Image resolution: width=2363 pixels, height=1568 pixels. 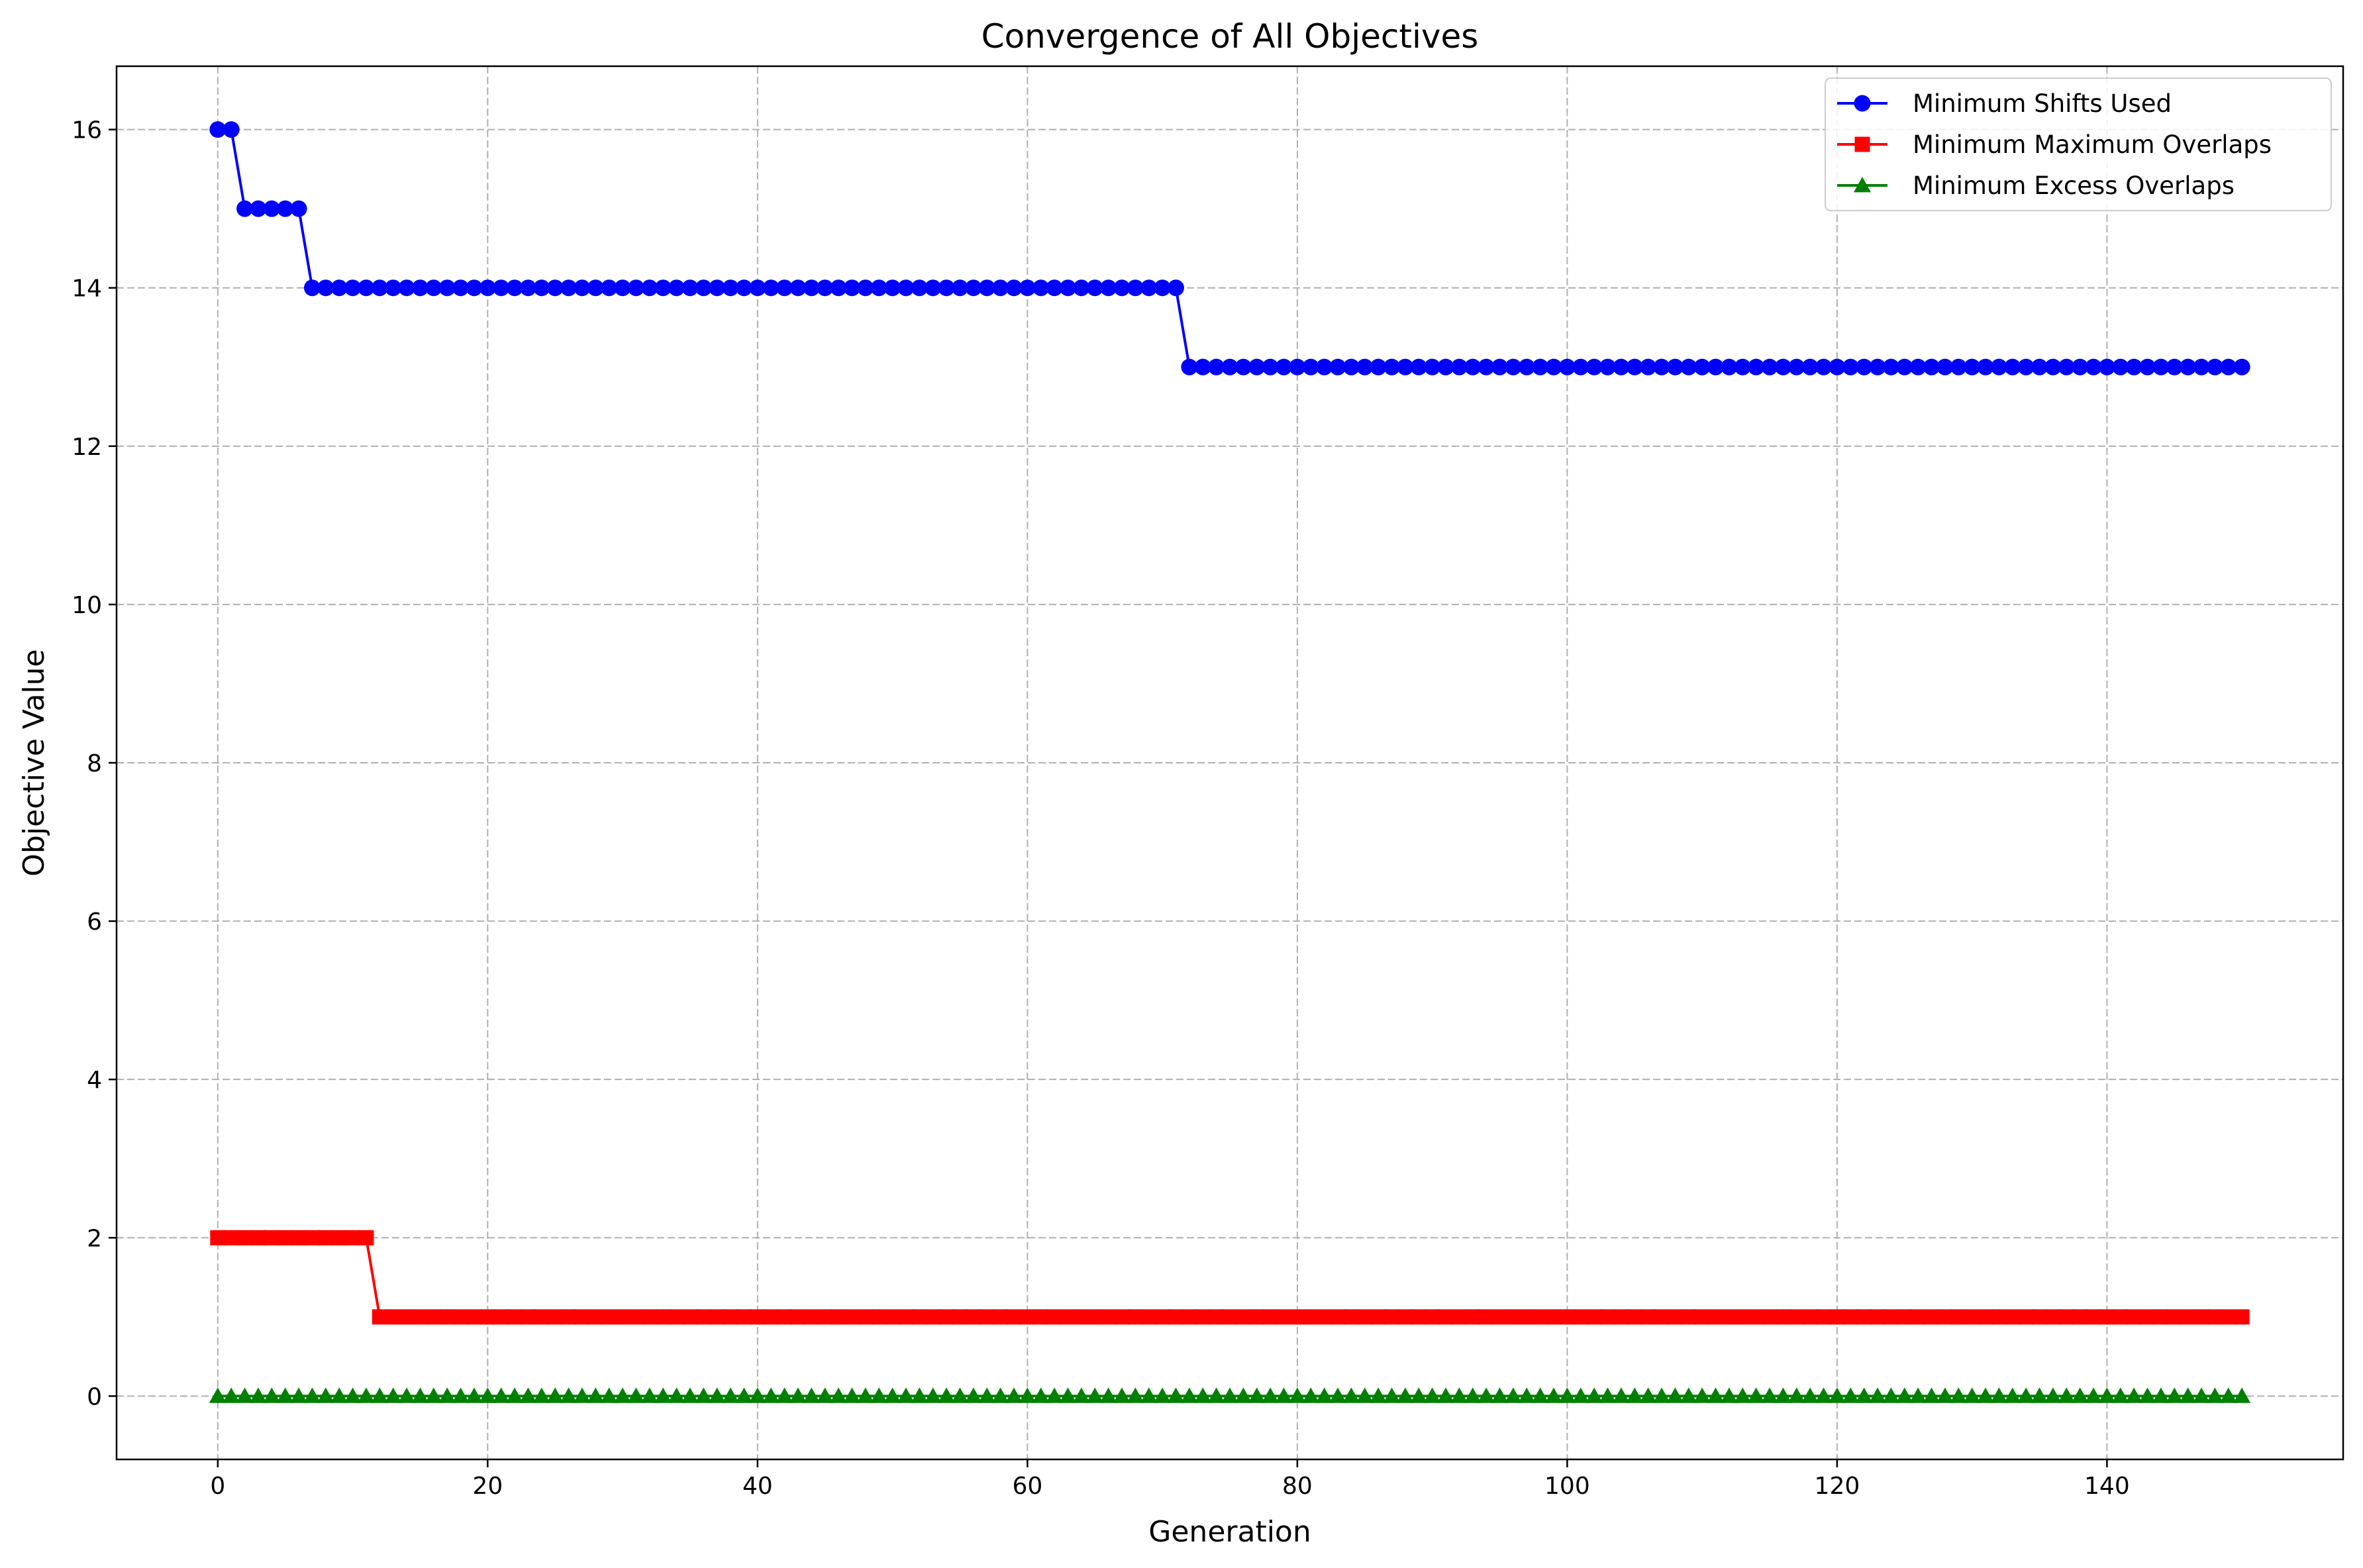 What do you see at coordinates (217, 1486) in the screenshot?
I see `x-tick-label: 0` at bounding box center [217, 1486].